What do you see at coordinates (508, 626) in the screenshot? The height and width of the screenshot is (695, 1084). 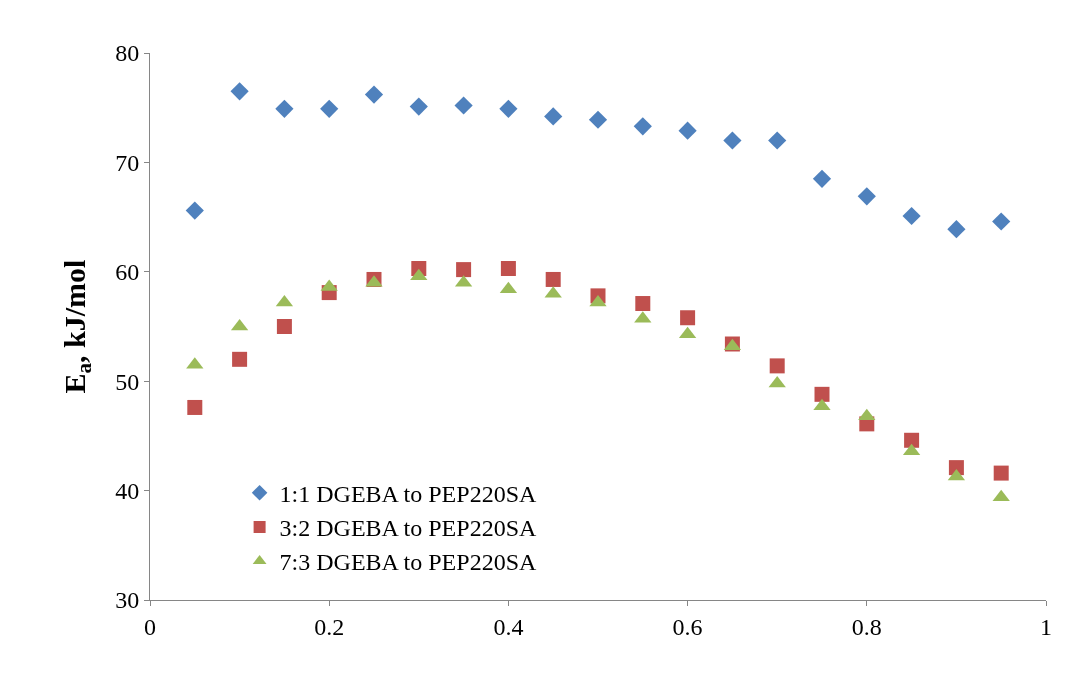 I see `x-tick-label: 0.4` at bounding box center [508, 626].